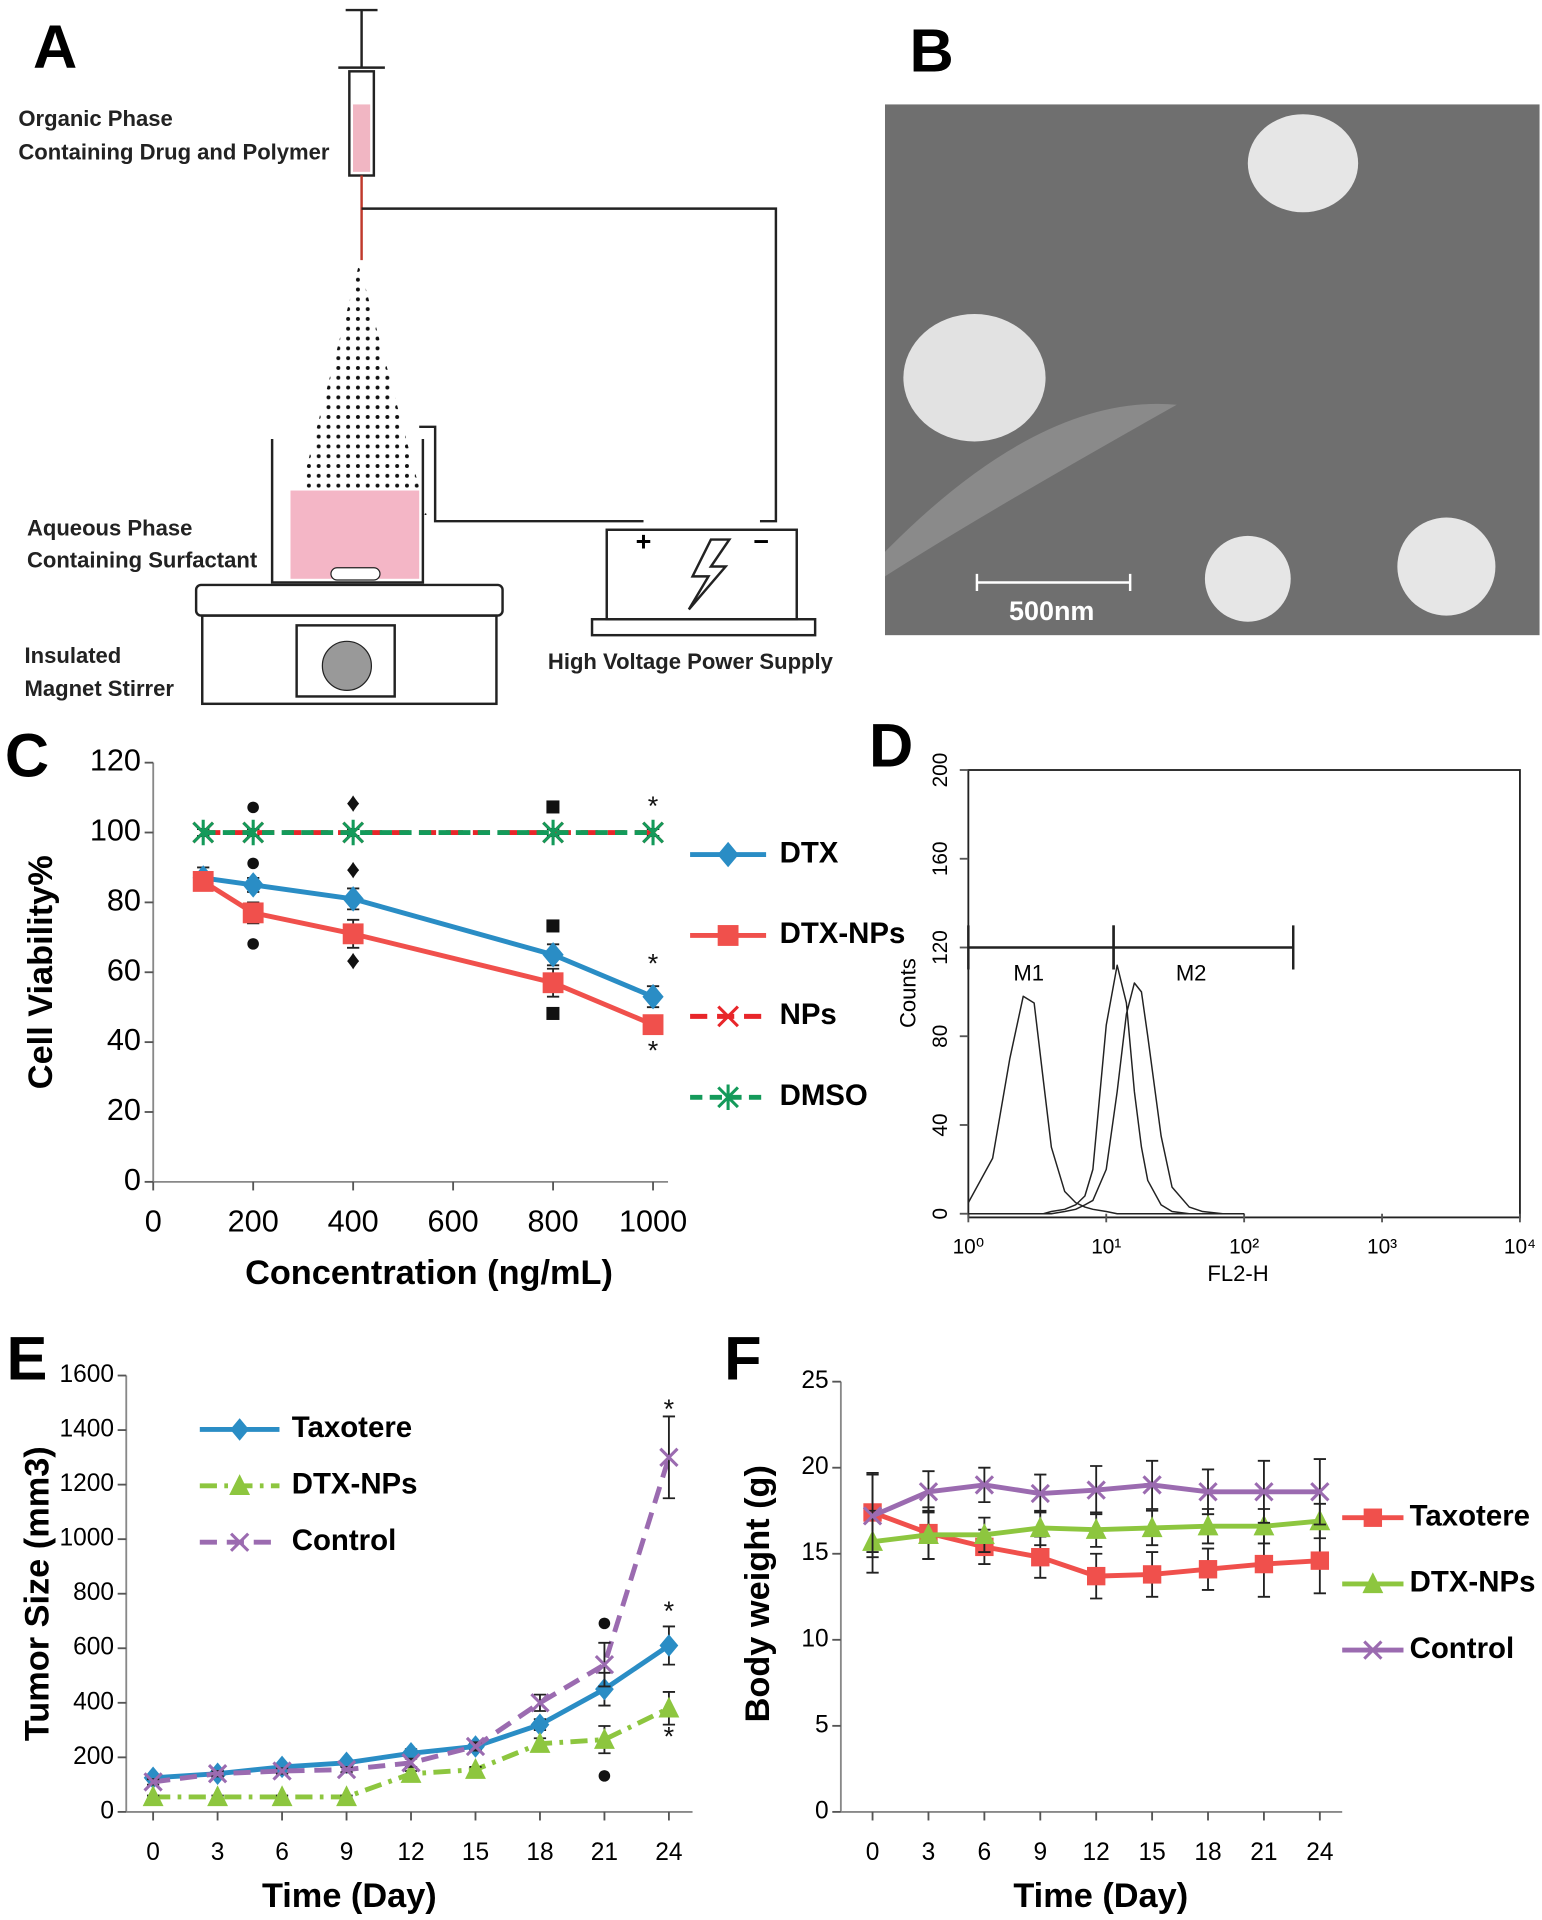 The height and width of the screenshot is (1920, 1542). Describe the element at coordinates (969, 1247) in the screenshot. I see `x-tick-label: 10⁰` at that location.